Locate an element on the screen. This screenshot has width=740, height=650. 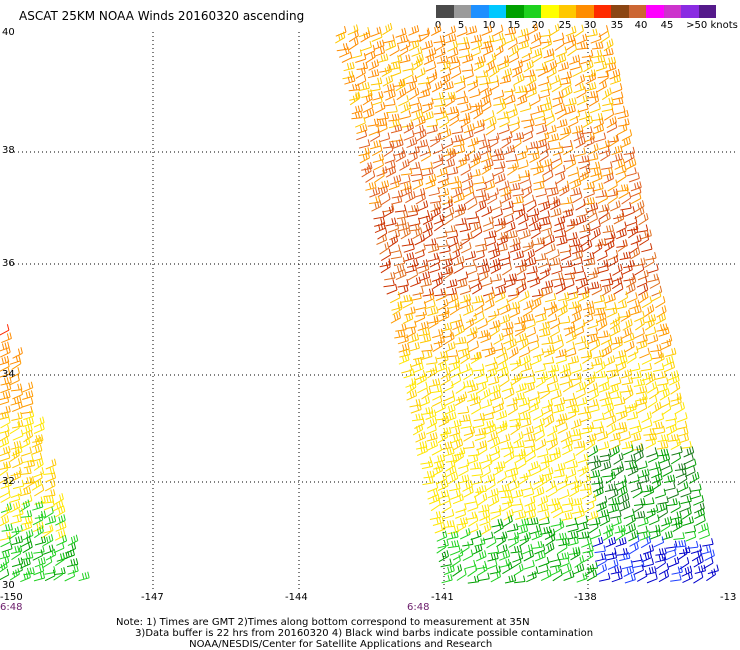
lat-label-30: 30 is located at coordinates (8, 585).